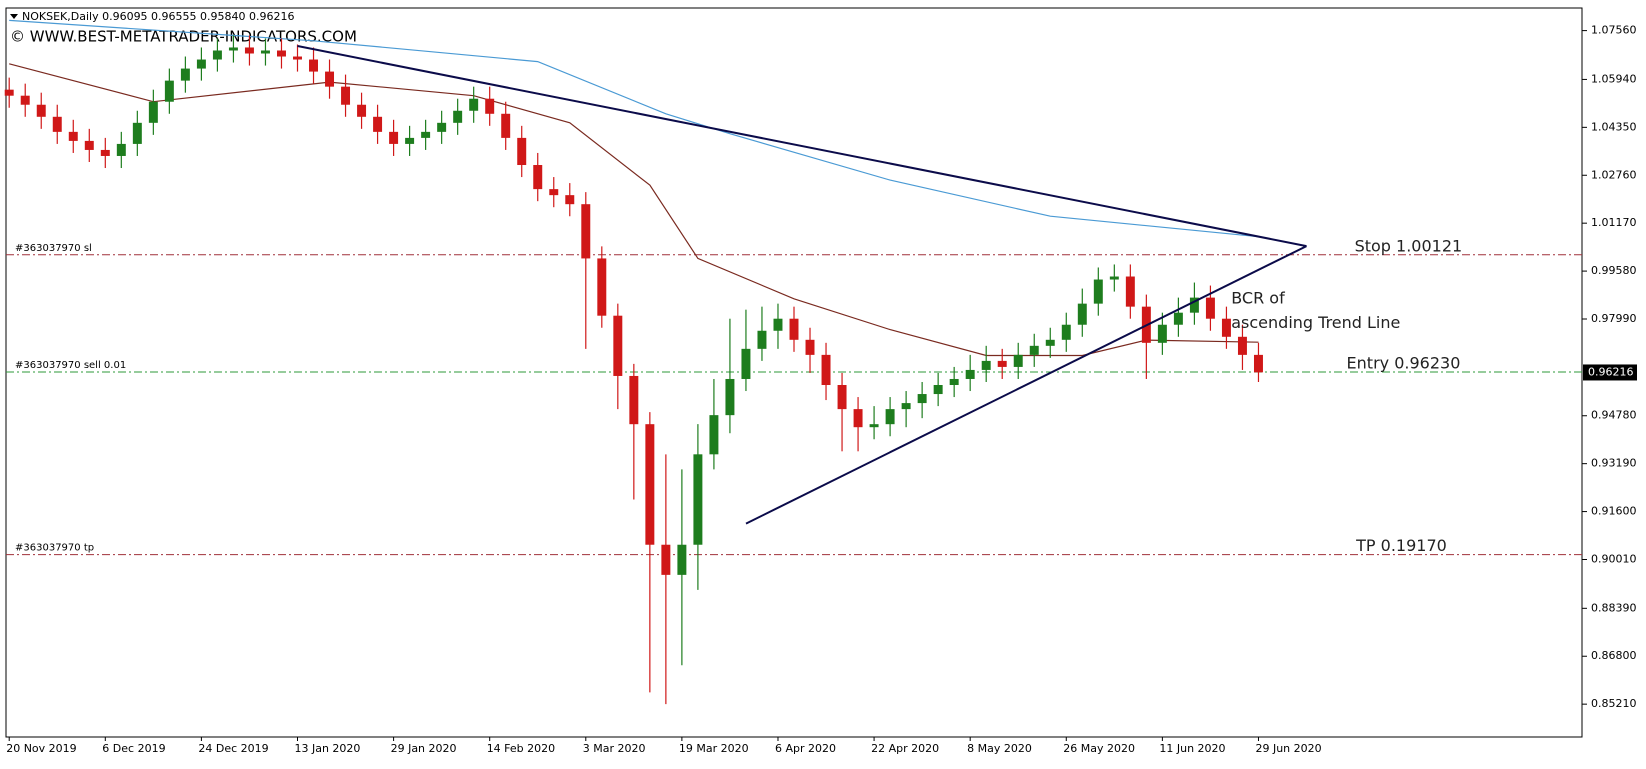 The width and height of the screenshot is (1646, 769). I want to click on x-tick-label: 19 Mar 2020, so click(714, 748).